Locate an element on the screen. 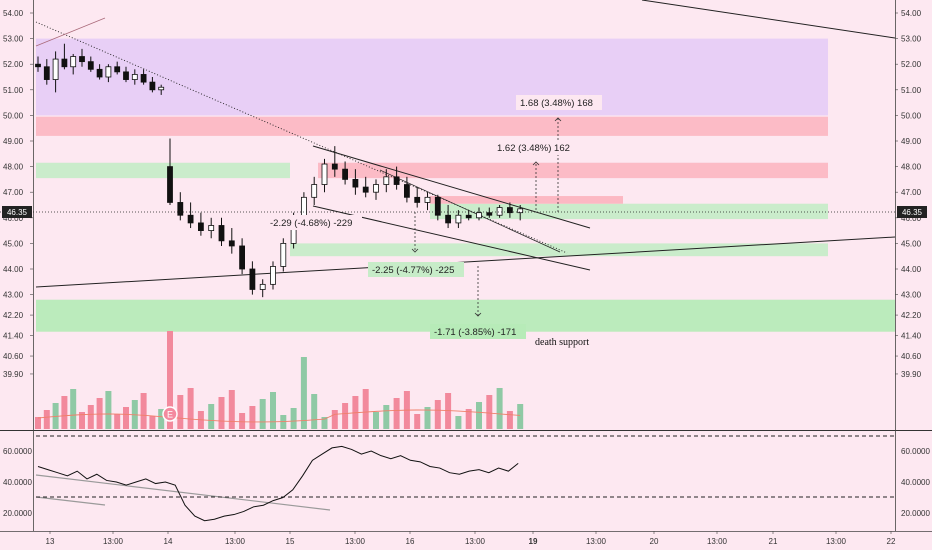 The image size is (932, 550). time-tick-label: 22 is located at coordinates (891, 541).